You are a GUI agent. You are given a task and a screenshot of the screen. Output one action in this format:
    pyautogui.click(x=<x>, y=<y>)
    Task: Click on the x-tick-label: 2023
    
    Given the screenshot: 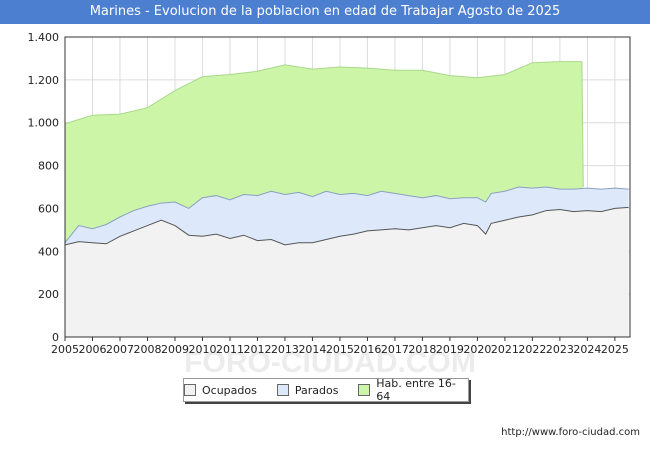 What is the action you would take?
    pyautogui.click(x=560, y=349)
    